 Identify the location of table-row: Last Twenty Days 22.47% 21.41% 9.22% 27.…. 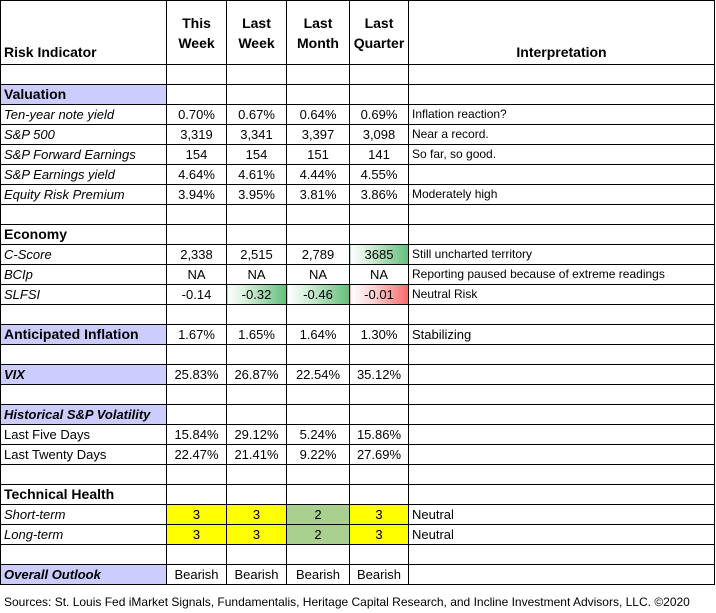
(357, 454).